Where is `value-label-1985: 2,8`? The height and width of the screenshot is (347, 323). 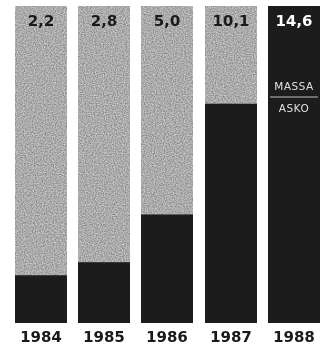 value-label-1985: 2,8 is located at coordinates (104, 21).